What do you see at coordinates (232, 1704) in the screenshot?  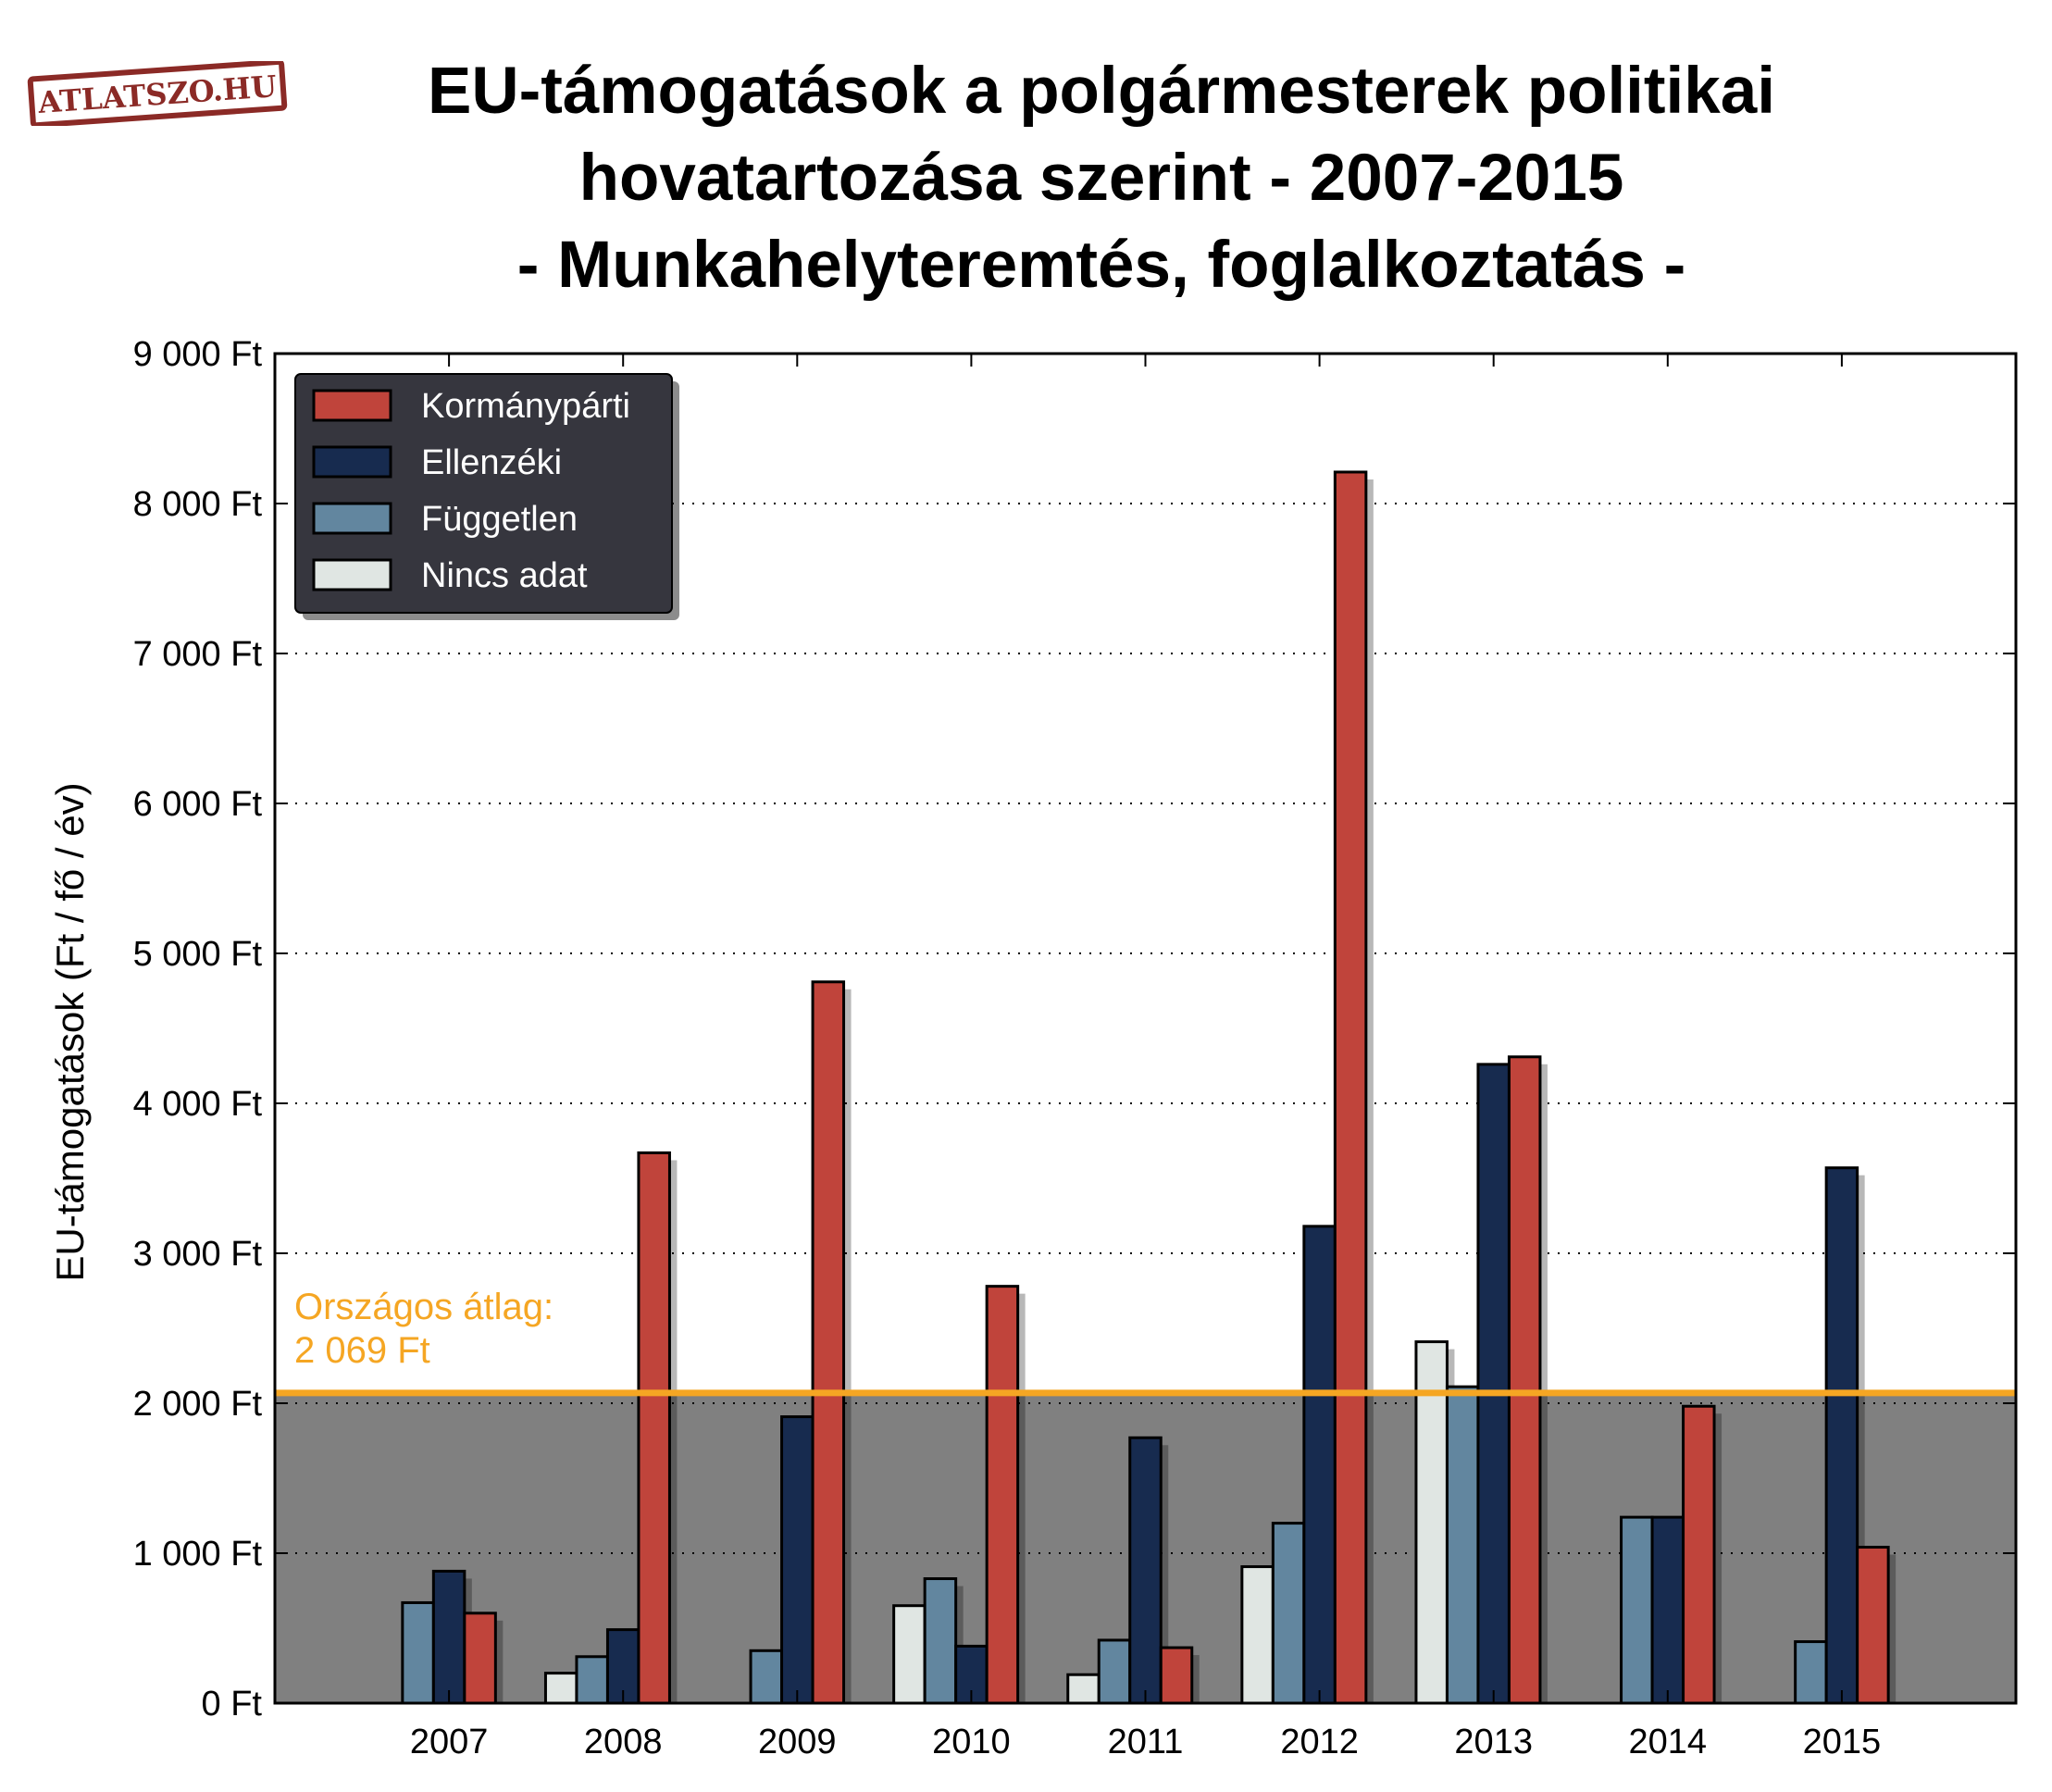 I see `y-tick-label: 0 Ft` at bounding box center [232, 1704].